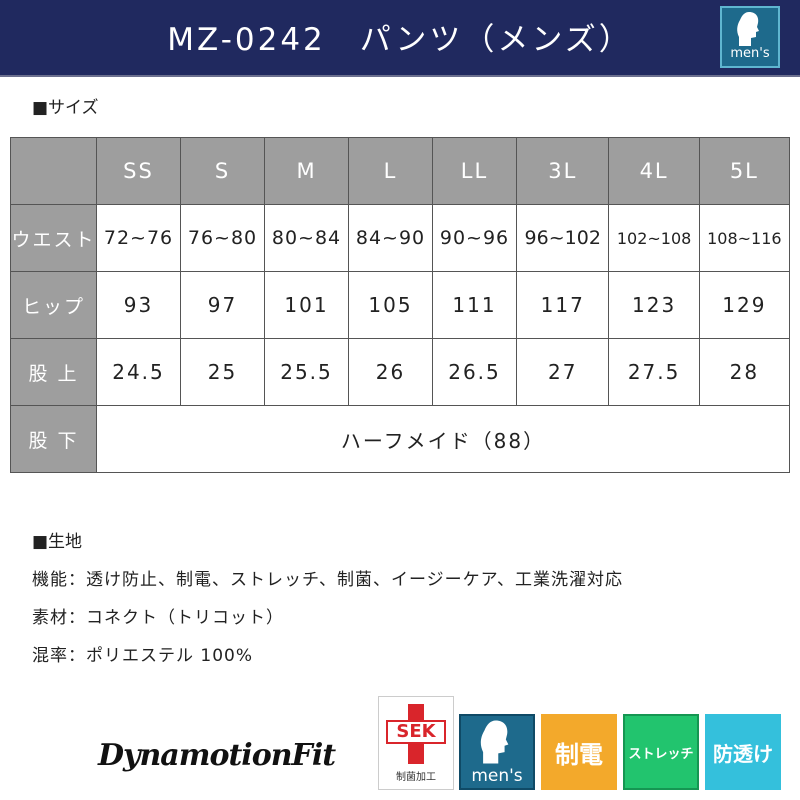  I want to click on size-heading: ■サイズ, so click(65, 108).